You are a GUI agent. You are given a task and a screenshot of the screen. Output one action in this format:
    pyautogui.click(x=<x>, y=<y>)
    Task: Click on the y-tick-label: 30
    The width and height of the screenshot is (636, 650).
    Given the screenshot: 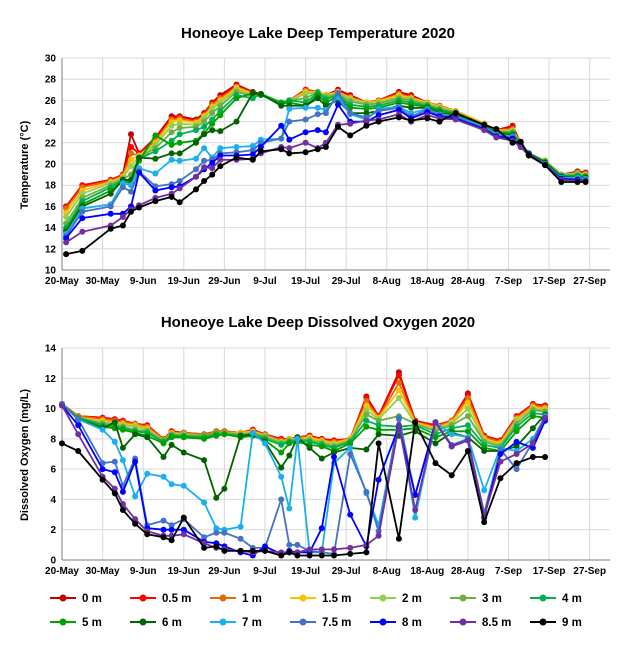 What is the action you would take?
    pyautogui.click(x=51, y=59)
    